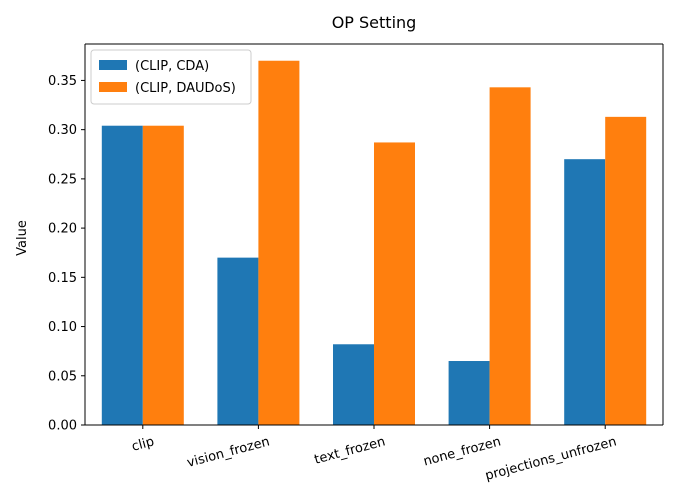 This screenshot has height=504, width=700. What do you see at coordinates (163, 275) in the screenshot?
I see `bar-series2-clip` at bounding box center [163, 275].